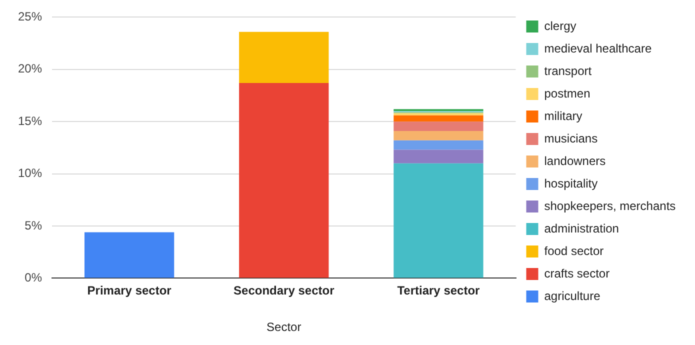  What do you see at coordinates (30, 69) in the screenshot?
I see `y-tick-label: 20%` at bounding box center [30, 69].